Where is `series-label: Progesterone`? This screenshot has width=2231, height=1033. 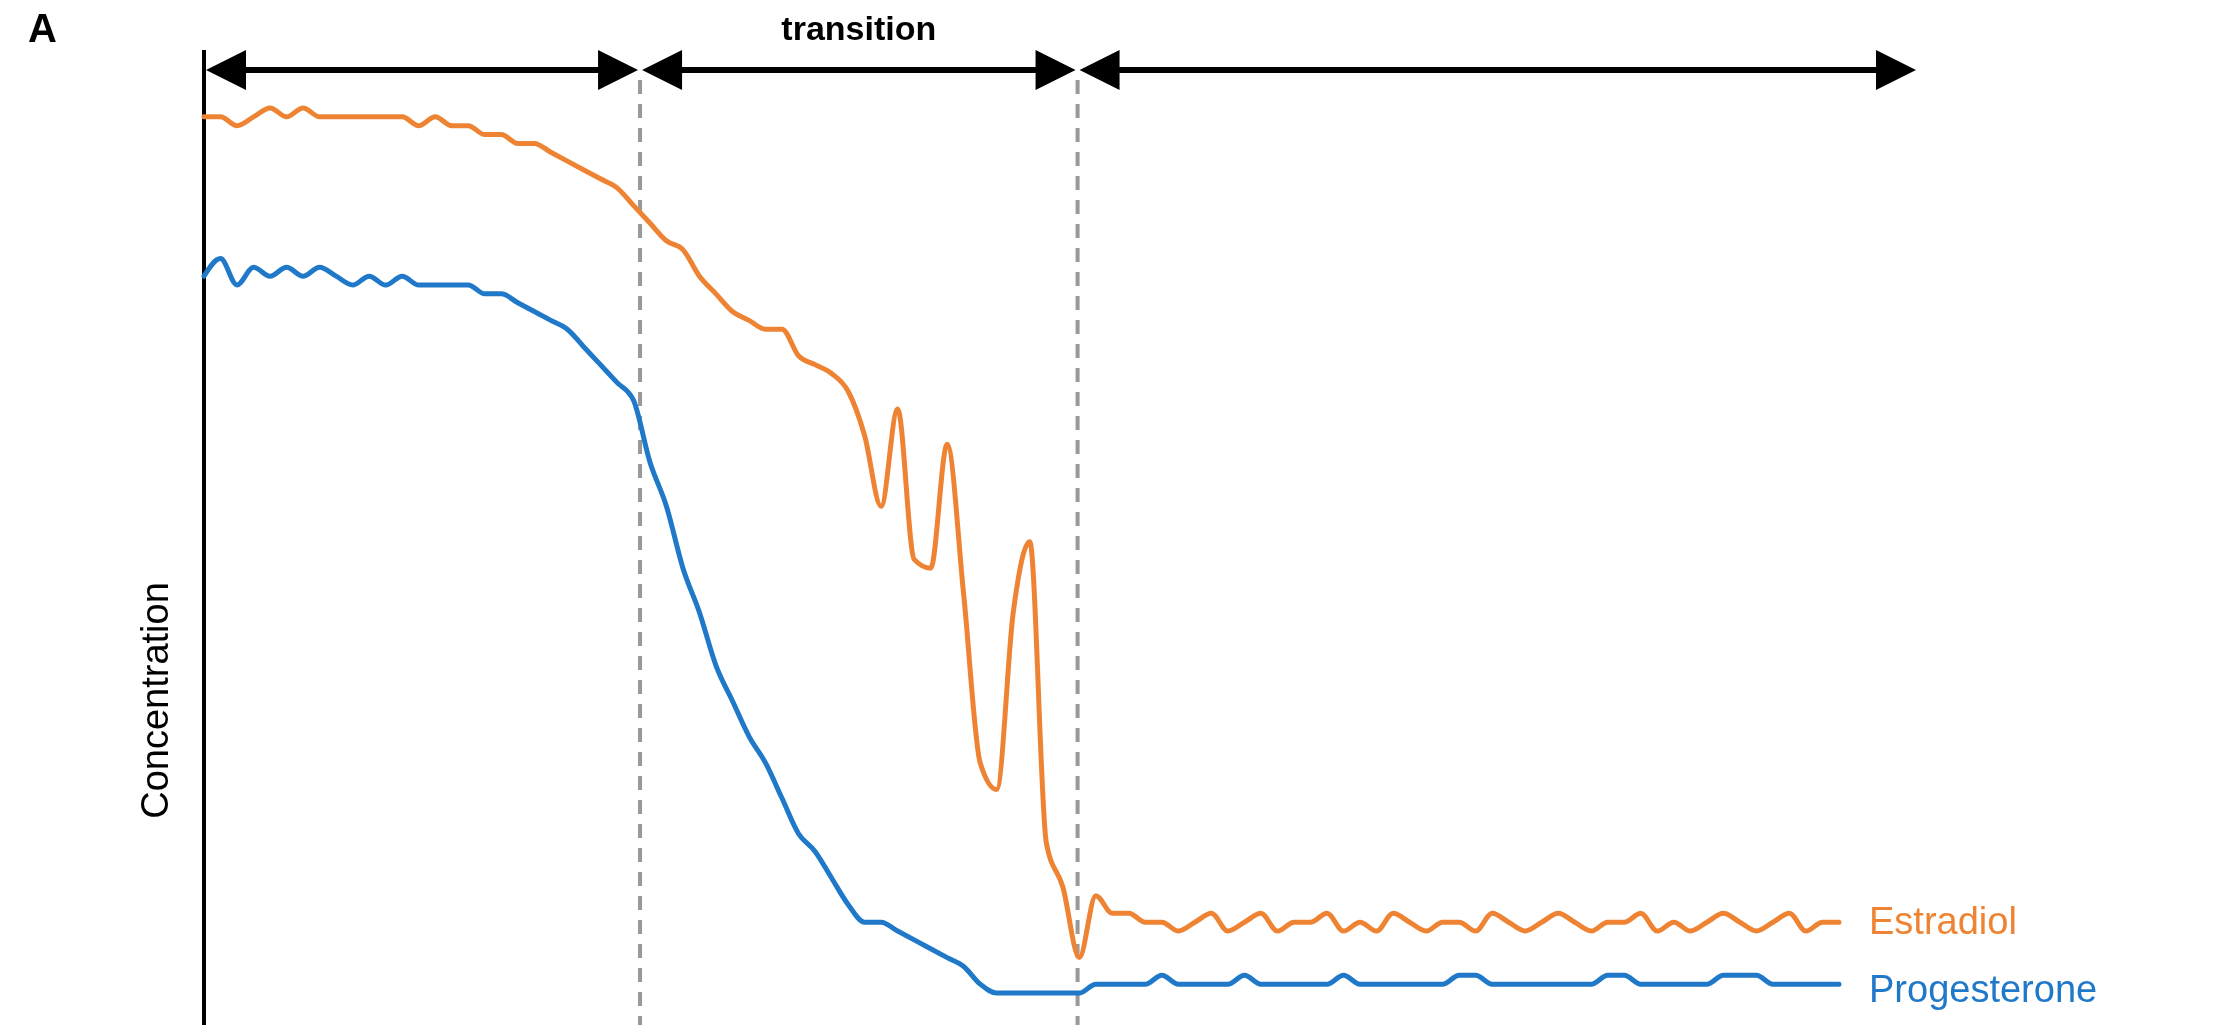 series-label: Progesterone is located at coordinates (1983, 989).